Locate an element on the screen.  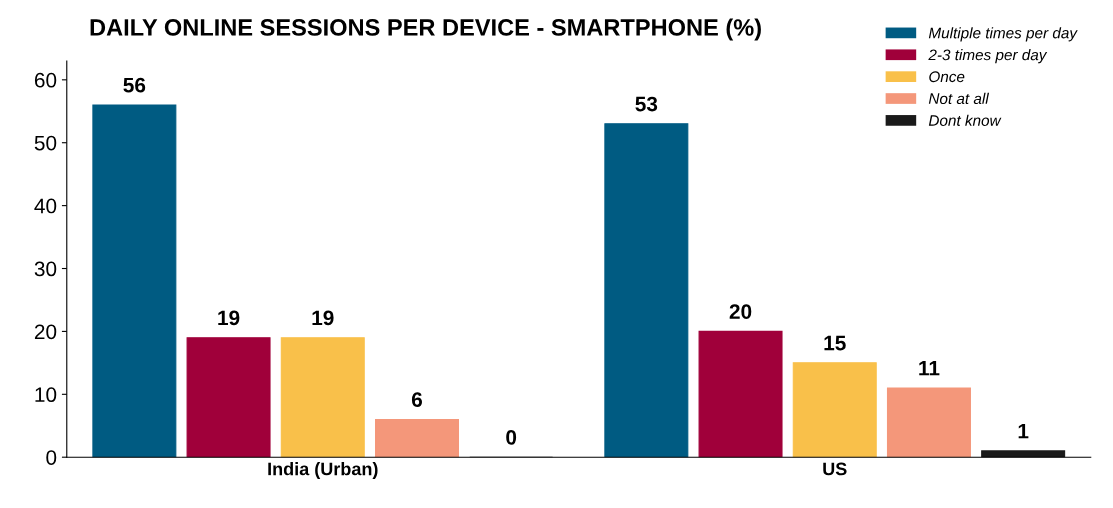
legend-label: Multiple times per day is located at coordinates (1003, 34).